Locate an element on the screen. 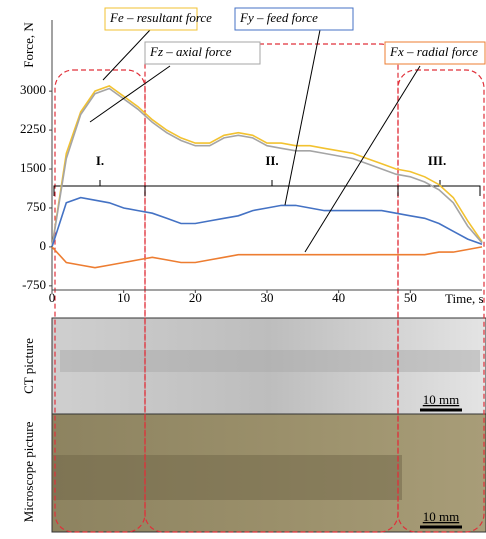  legend-label: Fe – resultant force is located at coordinates (160, 17).